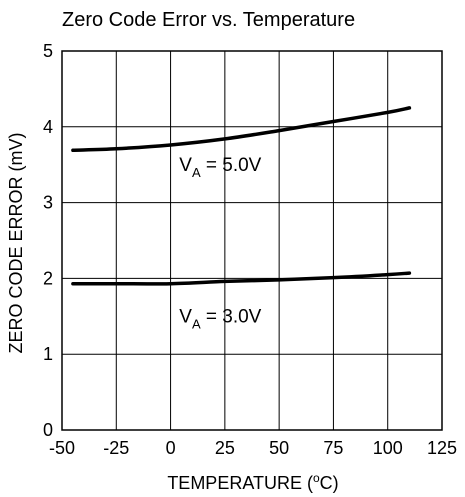  Describe the element at coordinates (333, 448) in the screenshot. I see `x-tick-label: 75` at that location.